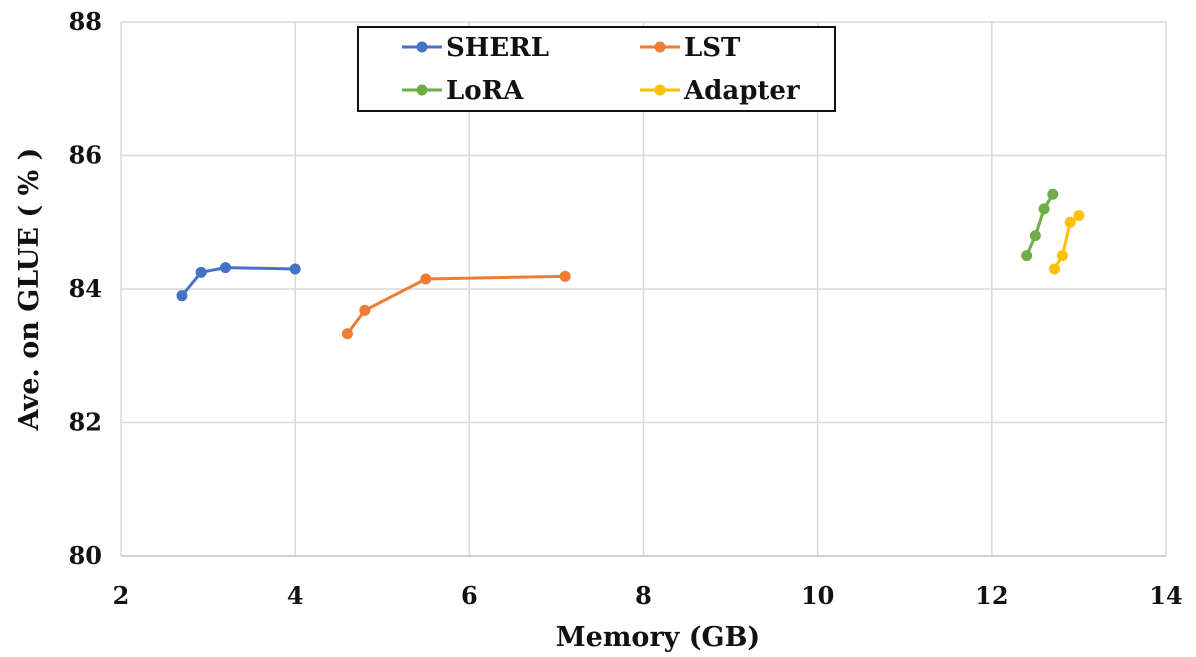 This screenshot has height=657, width=1196. I want to click on legend: SHERL LST LoRA Adapter, so click(596, 69).